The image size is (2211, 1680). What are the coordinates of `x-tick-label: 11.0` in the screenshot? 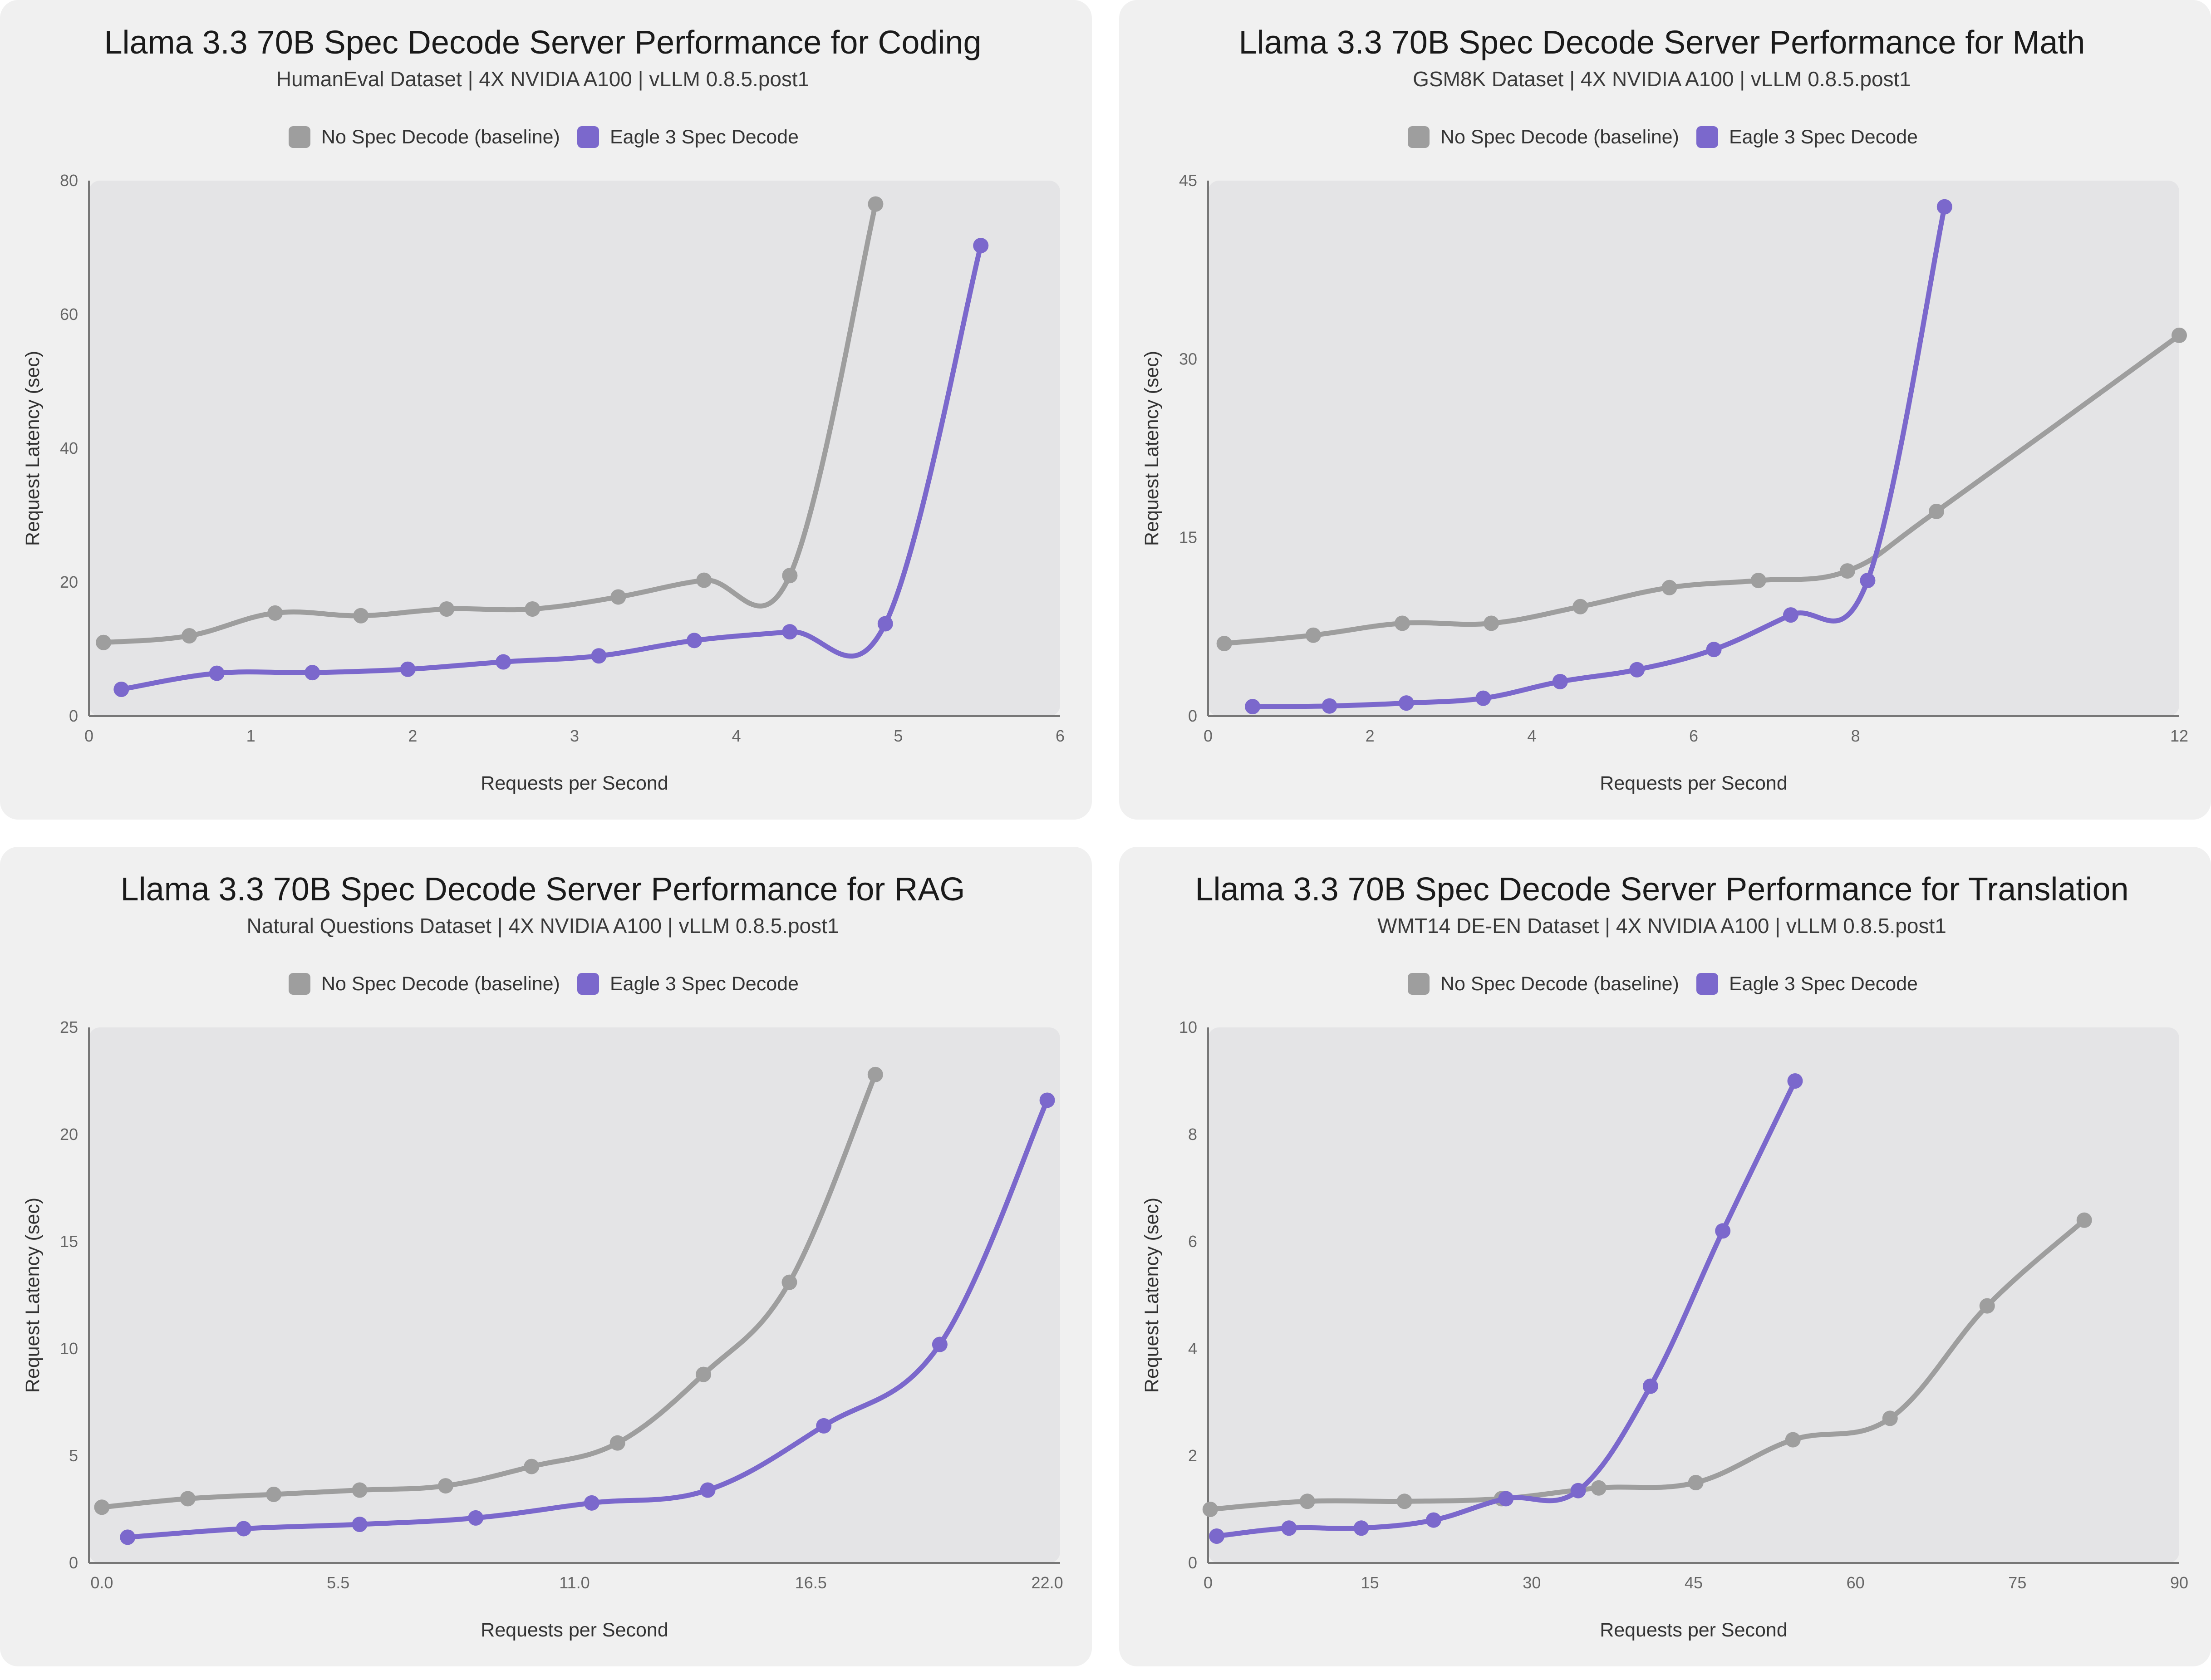 It's located at (575, 1582).